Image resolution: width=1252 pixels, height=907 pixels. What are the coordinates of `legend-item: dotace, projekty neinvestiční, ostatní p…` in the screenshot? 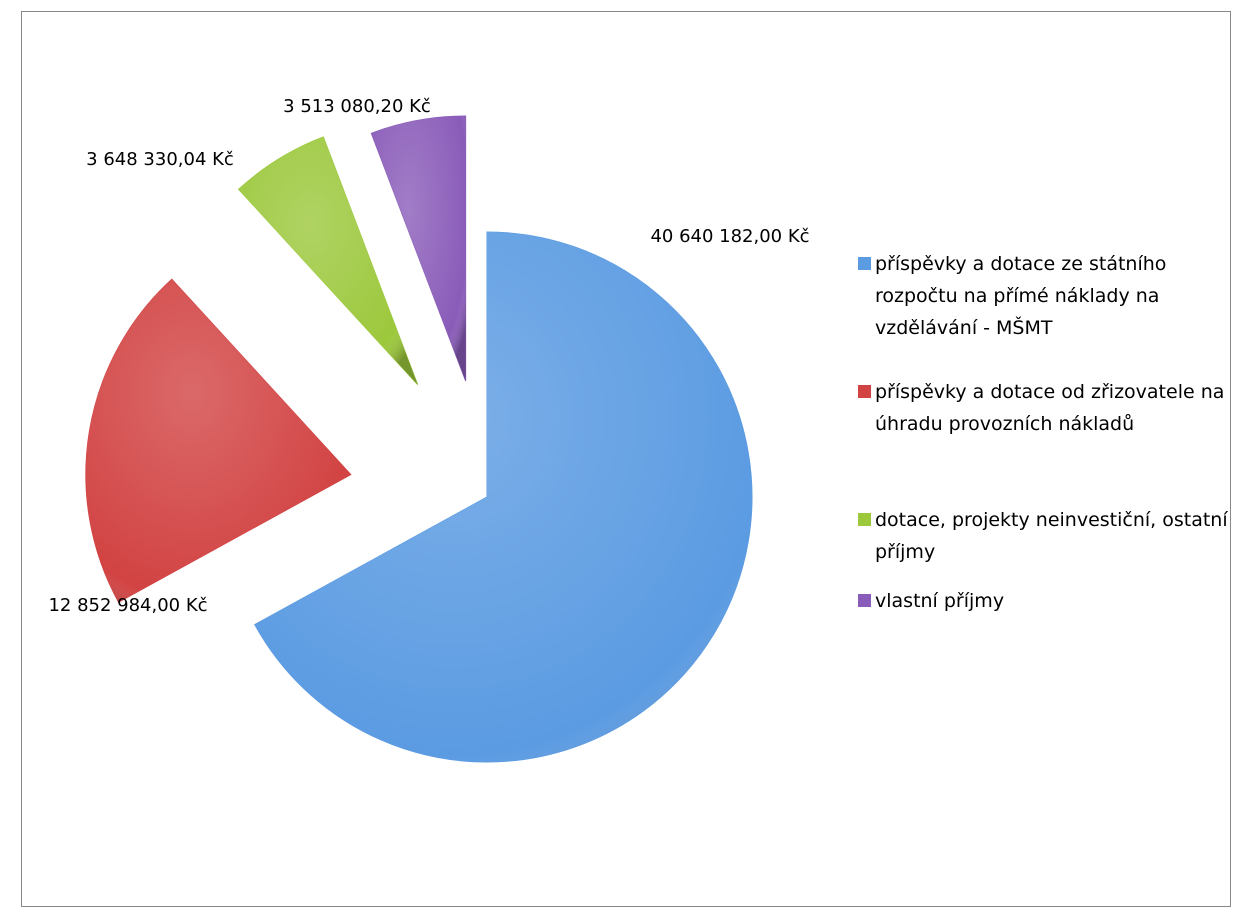 It's located at (1053, 536).